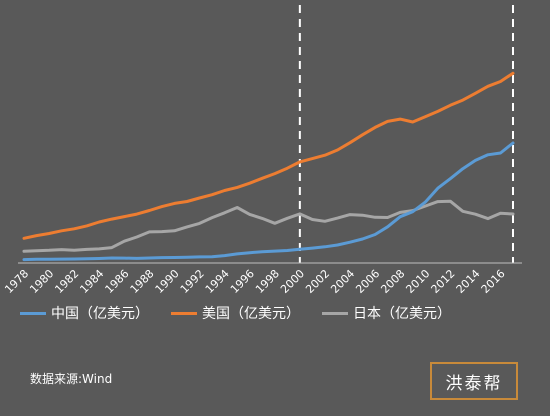  What do you see at coordinates (192, 281) in the screenshot?
I see `x-tick-label: 1992` at bounding box center [192, 281].